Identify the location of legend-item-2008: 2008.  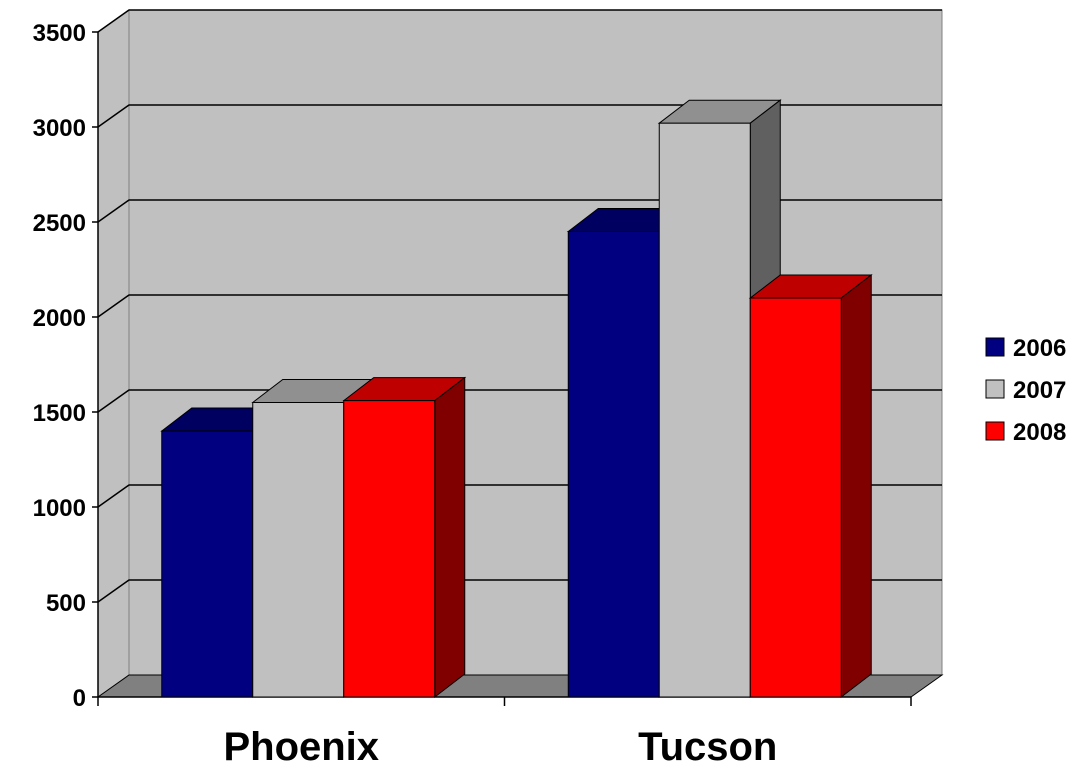
(1025, 432).